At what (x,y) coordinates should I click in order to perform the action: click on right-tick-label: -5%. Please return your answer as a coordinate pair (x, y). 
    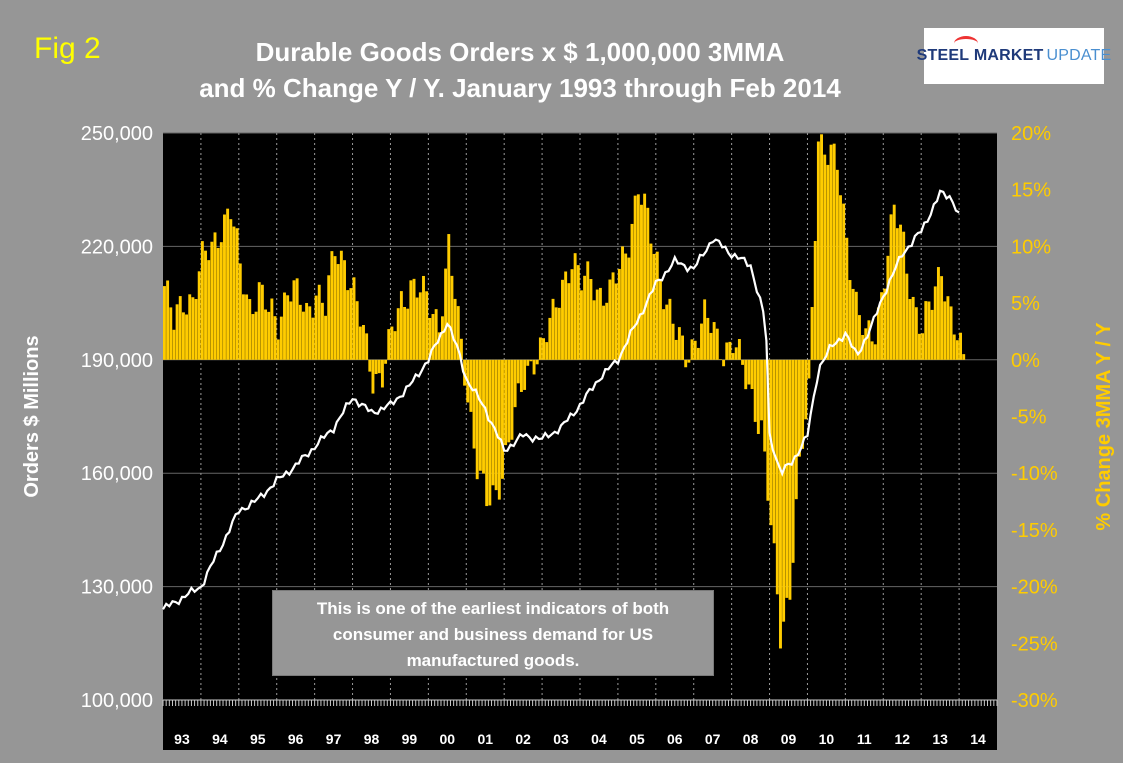
    Looking at the image, I should click on (1029, 418).